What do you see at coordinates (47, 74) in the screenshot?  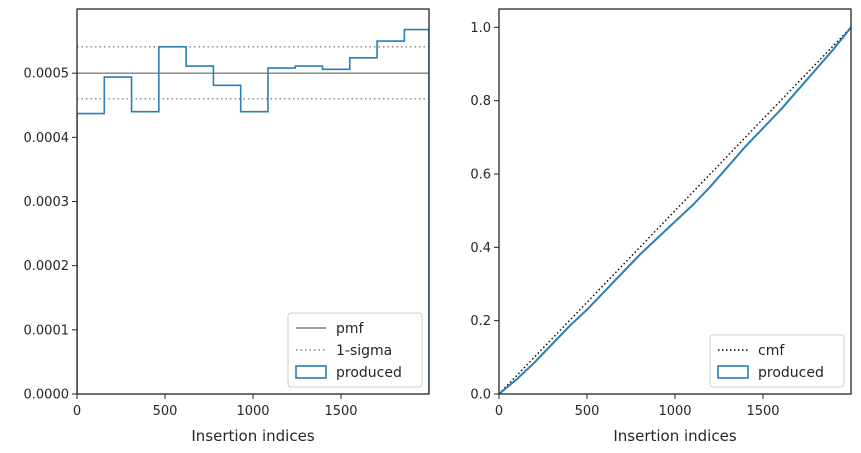 I see `y-tick-label: 0.0005` at bounding box center [47, 74].